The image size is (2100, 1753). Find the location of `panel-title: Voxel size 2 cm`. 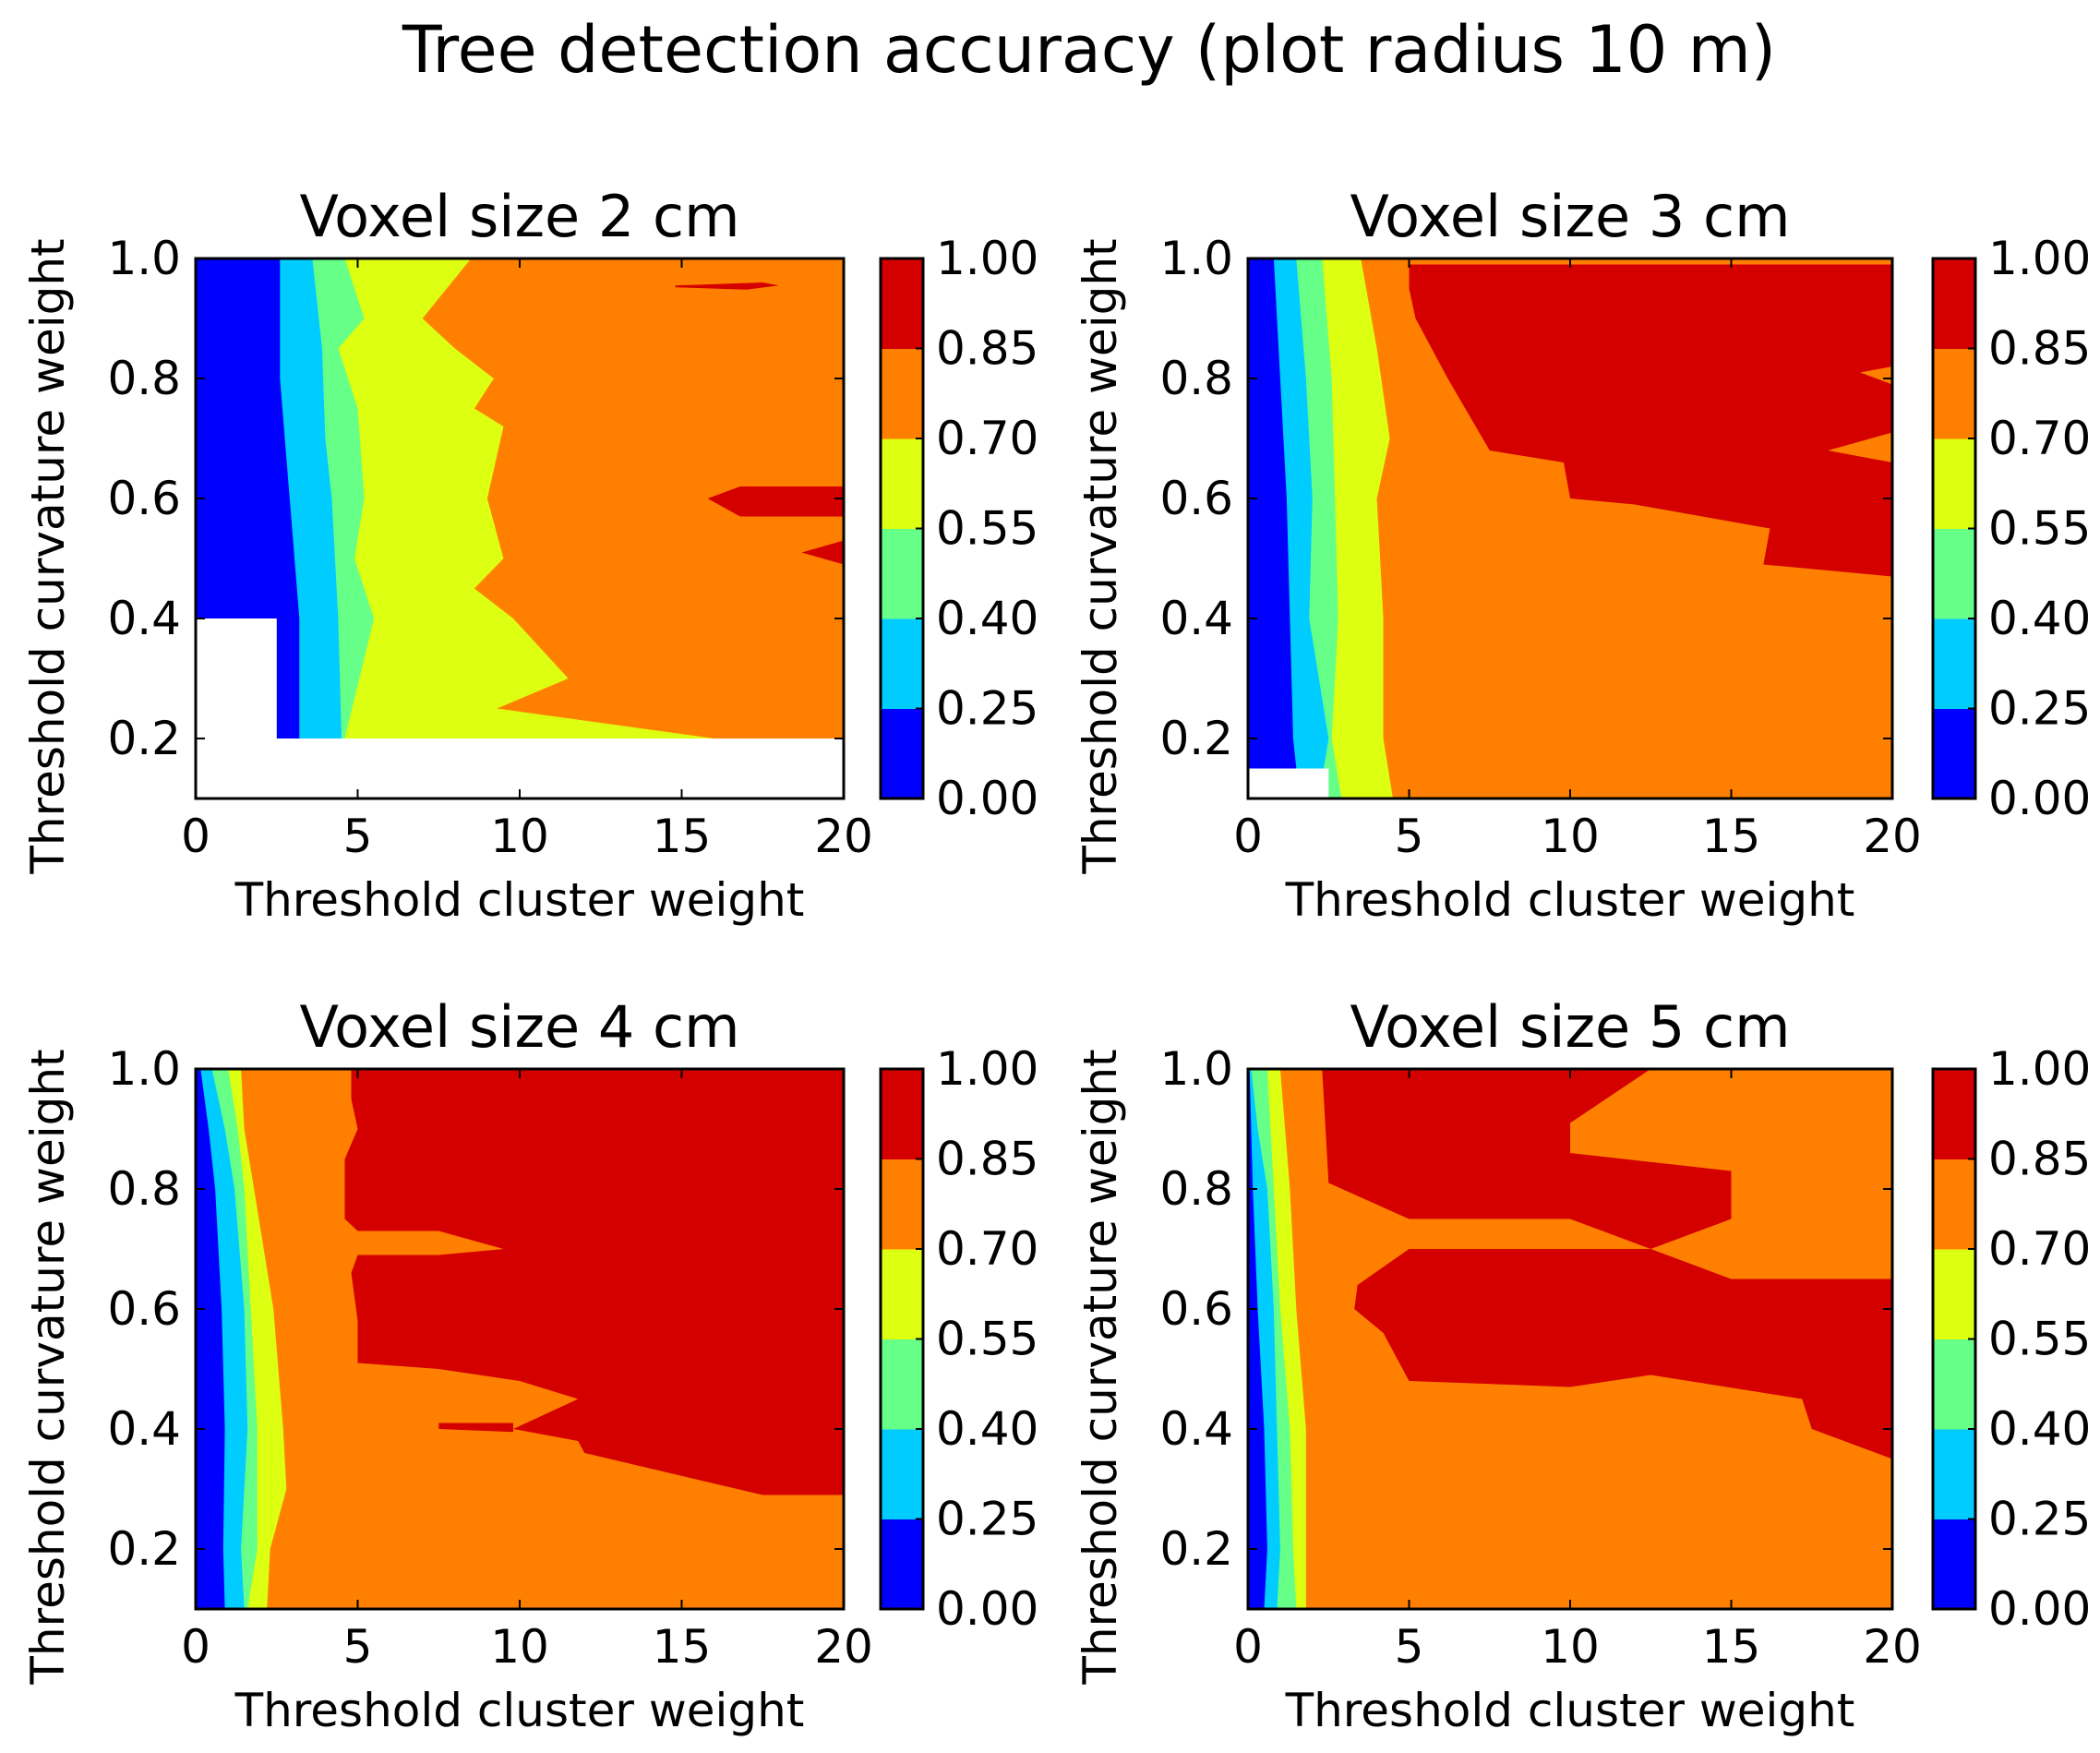

panel-title: Voxel size 2 cm is located at coordinates (519, 217).